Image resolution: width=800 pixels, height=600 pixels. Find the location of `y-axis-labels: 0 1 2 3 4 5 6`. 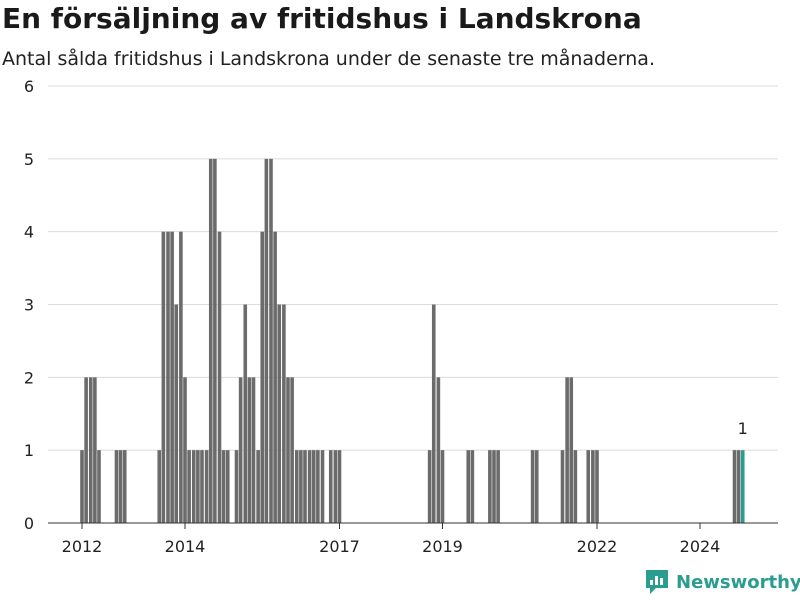

y-axis-labels: 0 1 2 3 4 5 6 is located at coordinates (29, 305).